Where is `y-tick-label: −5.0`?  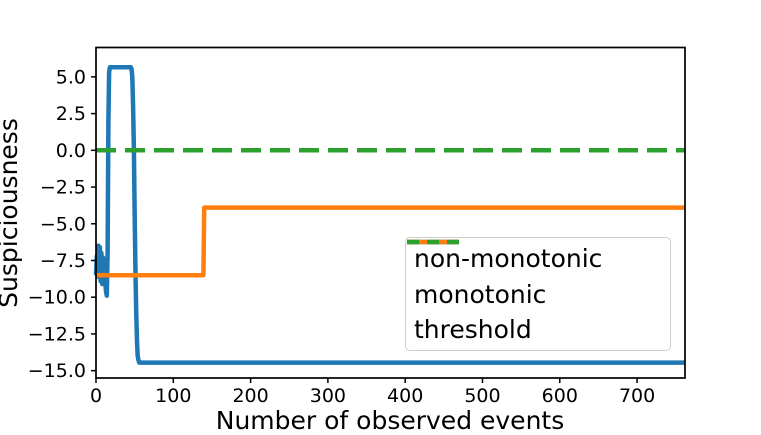 y-tick-label: −5.0 is located at coordinates (63, 224).